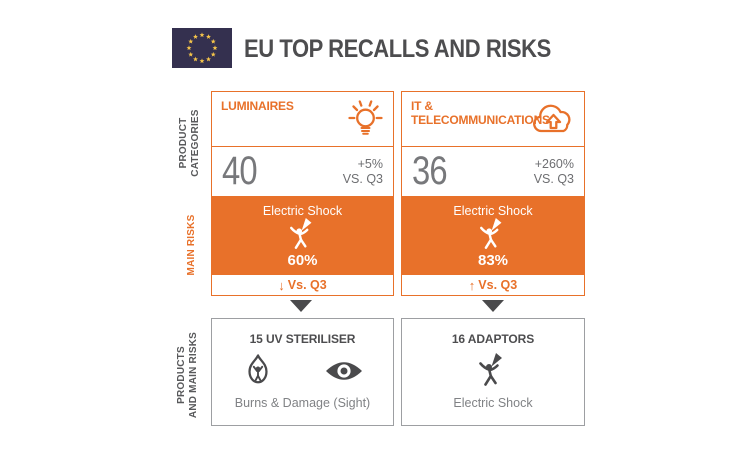 The width and height of the screenshot is (749, 449). Describe the element at coordinates (257, 106) in the screenshot. I see `category-name: LUMINAIRES` at that location.